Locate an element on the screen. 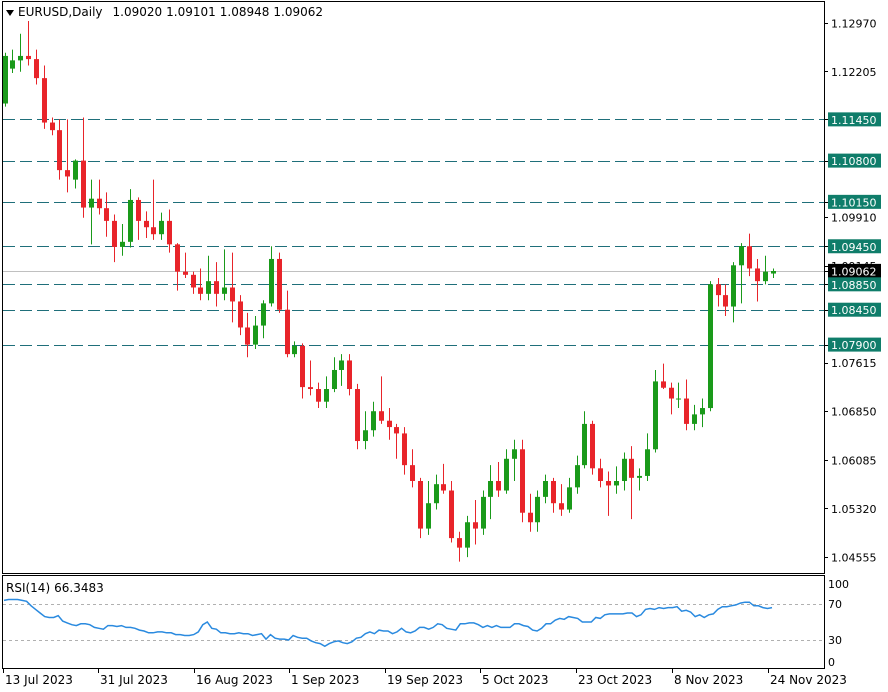  time-axis-label: 8 Nov 2023 is located at coordinates (708, 680).